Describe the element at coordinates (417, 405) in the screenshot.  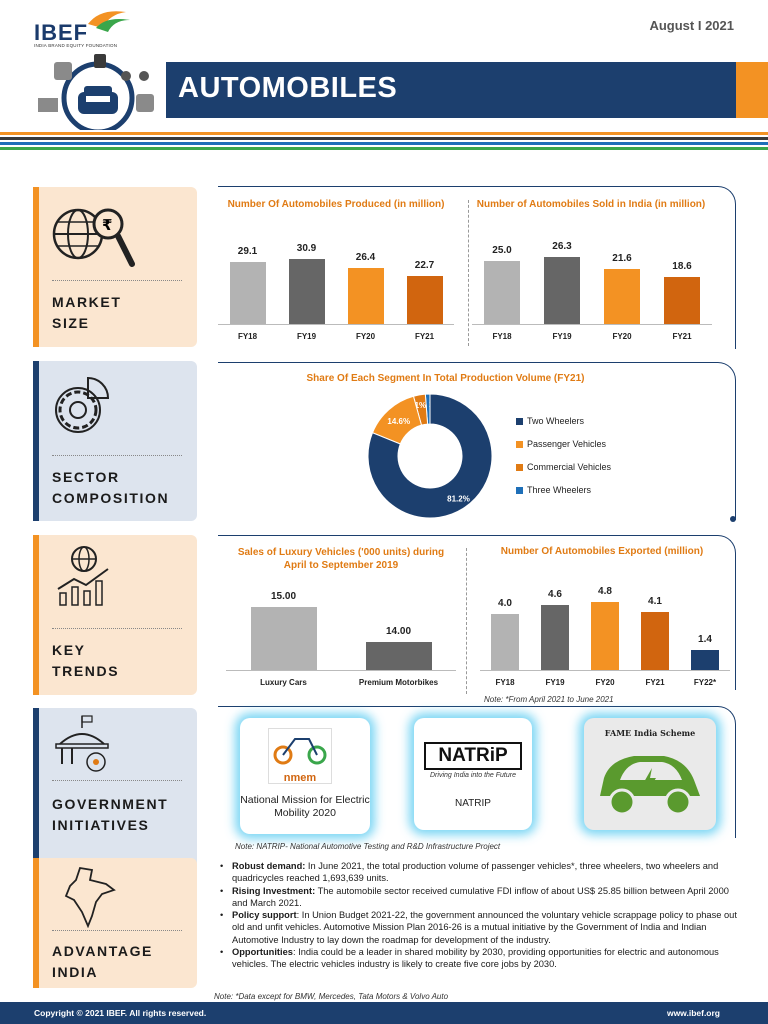
I see `slice-label: 3.1%` at that location.